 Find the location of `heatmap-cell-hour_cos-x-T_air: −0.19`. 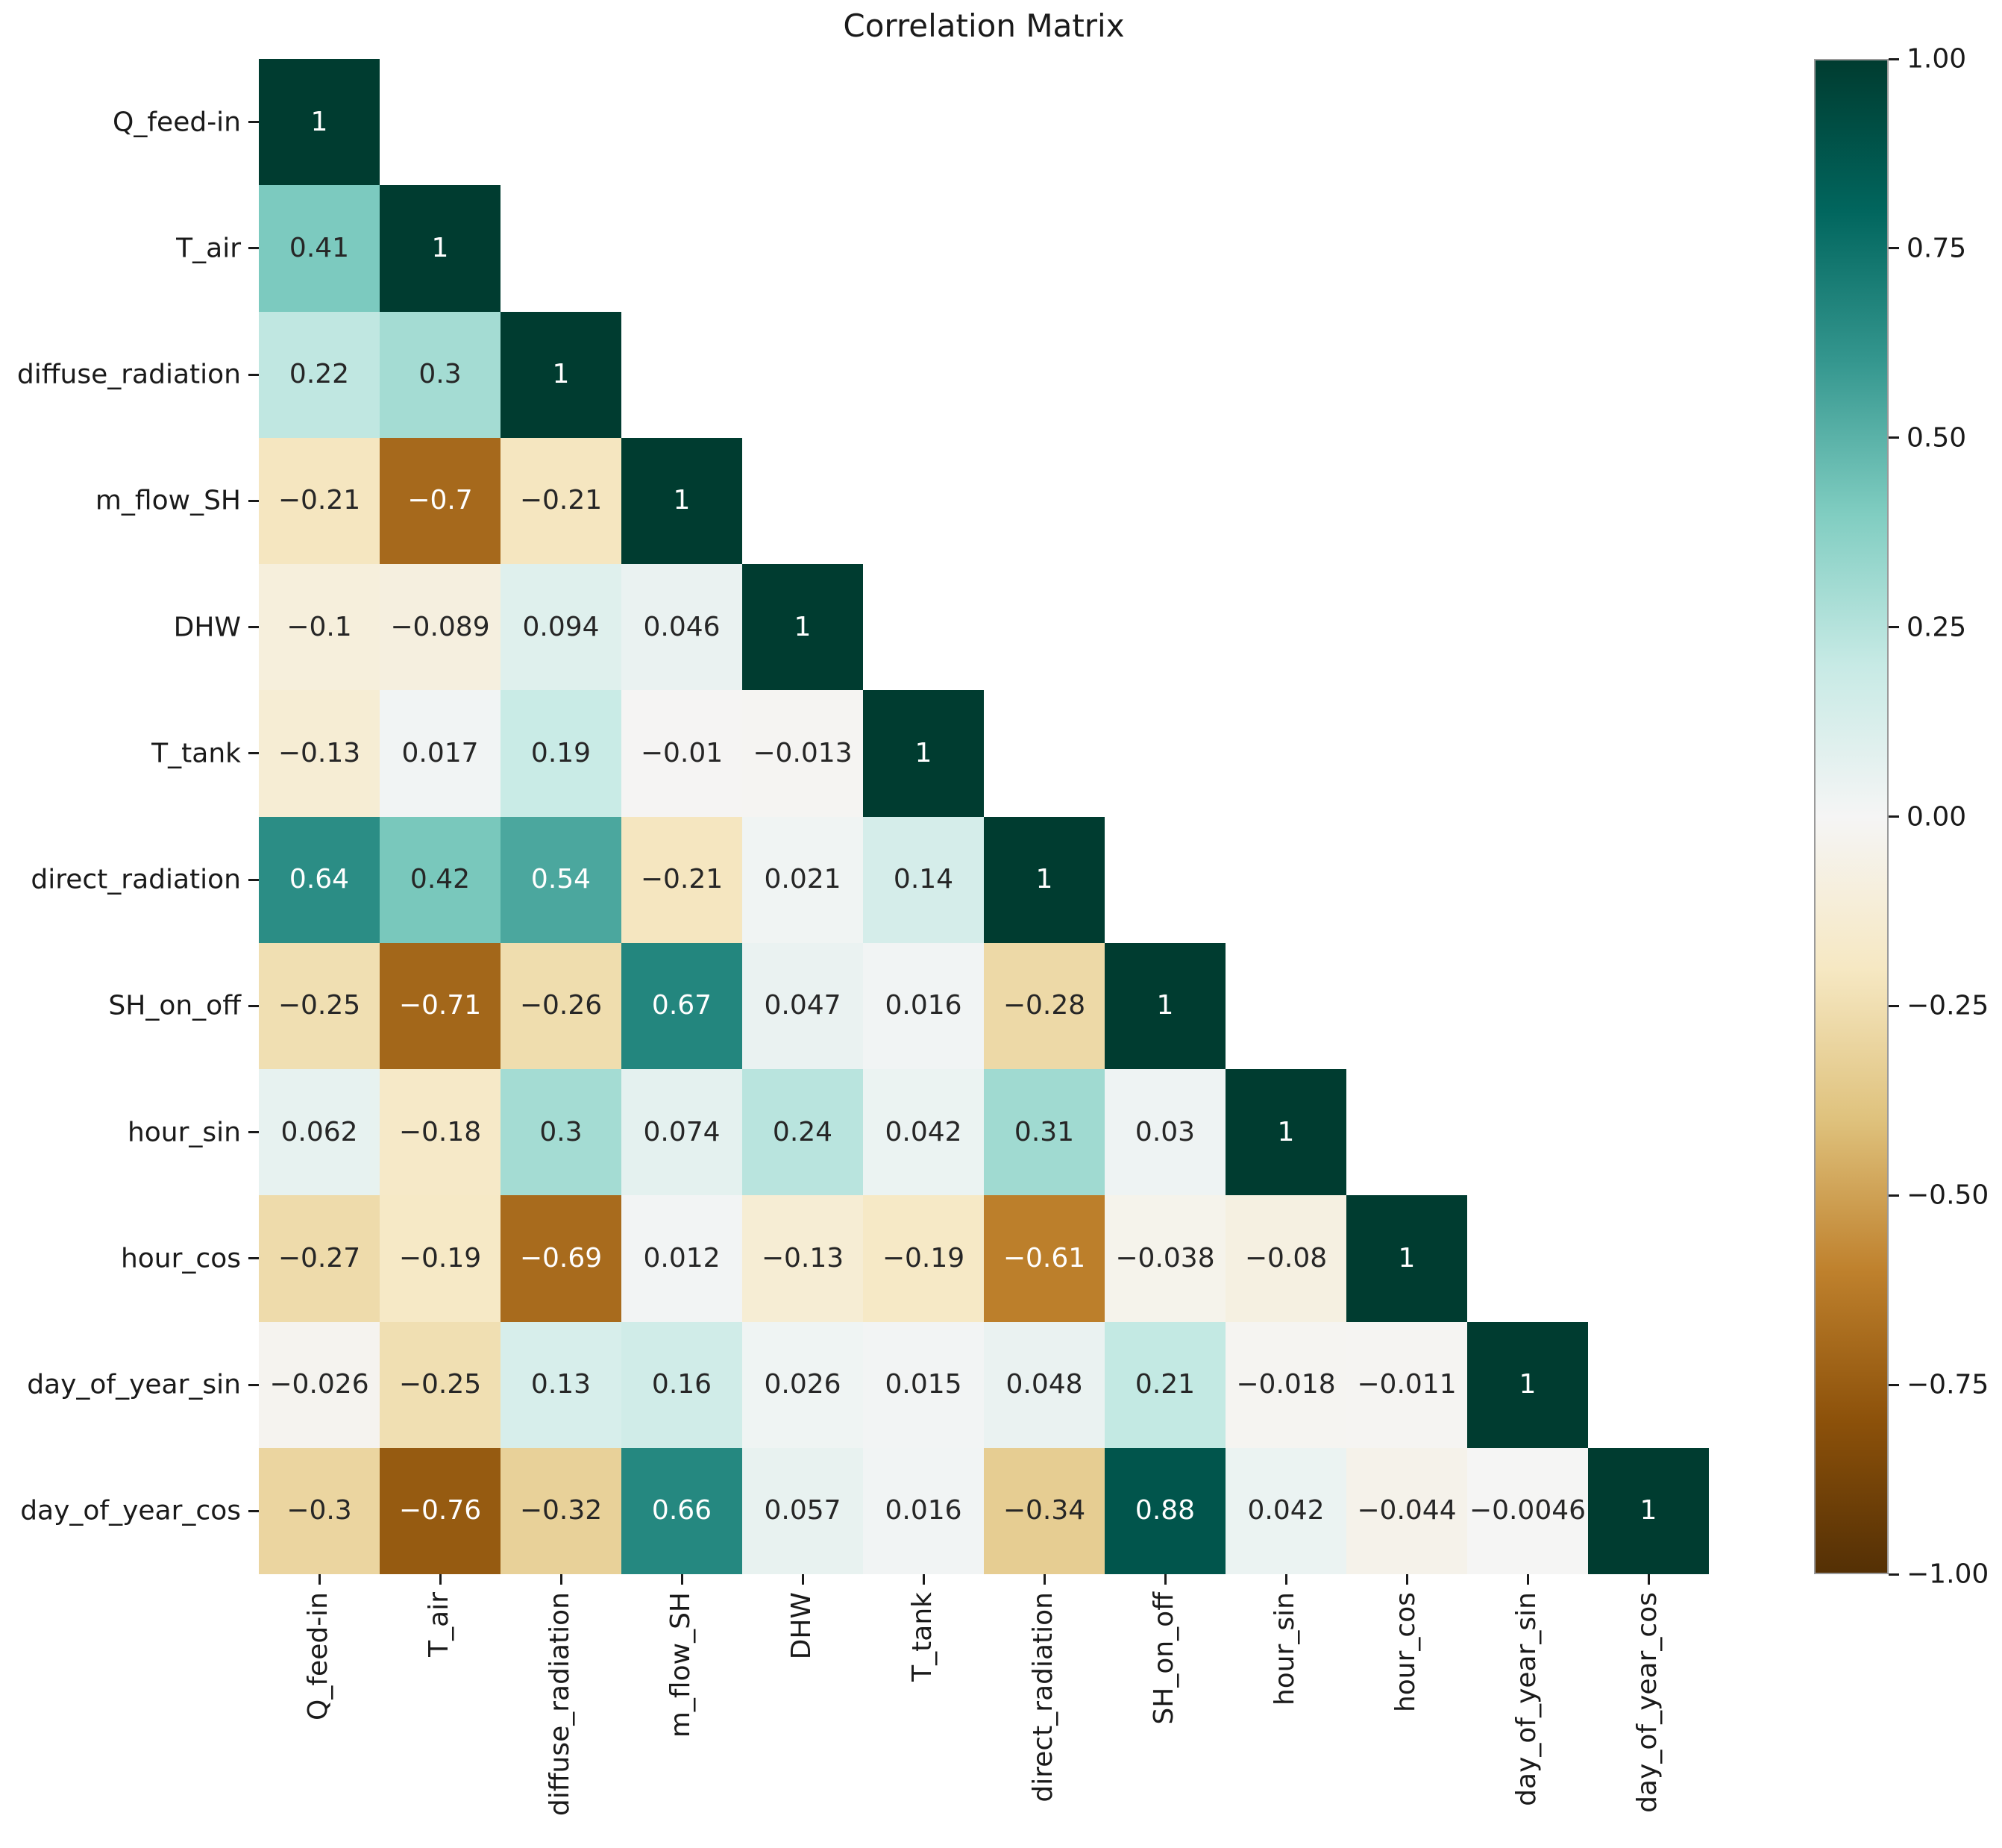

heatmap-cell-hour_cos-x-T_air: −0.19 is located at coordinates (440, 1259).